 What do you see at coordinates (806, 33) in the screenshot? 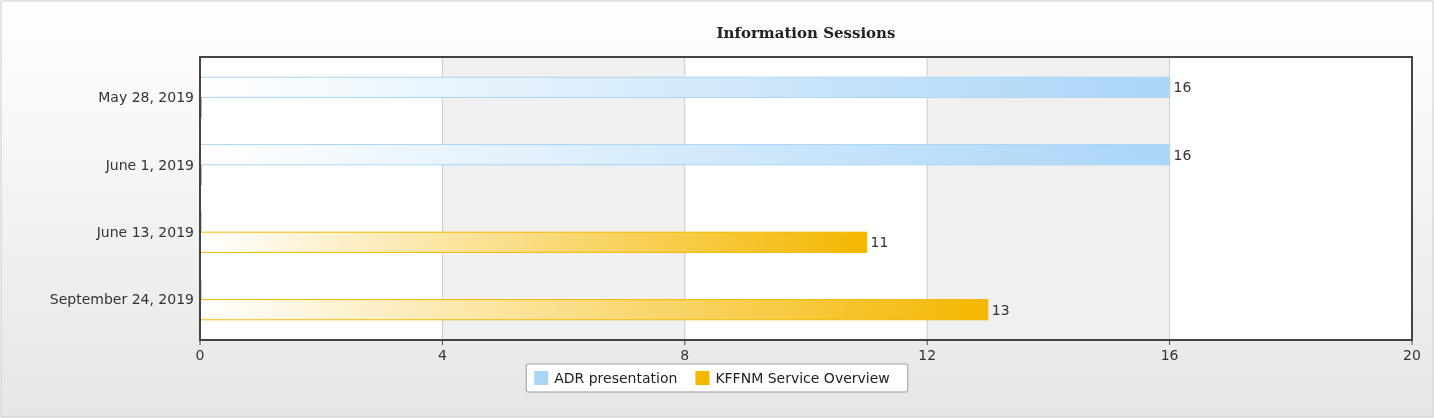
I see `chart-title: Information Sessions` at bounding box center [806, 33].